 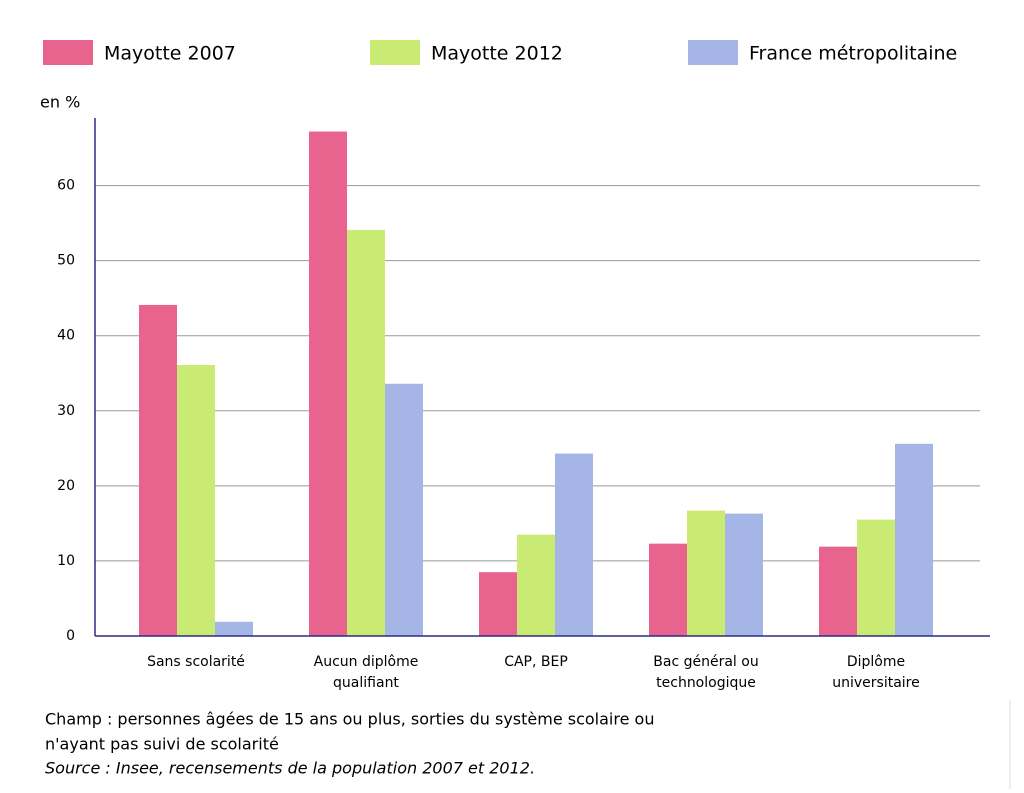 I want to click on note: n'ayant pas suivi de scolarité, so click(x=162, y=744).